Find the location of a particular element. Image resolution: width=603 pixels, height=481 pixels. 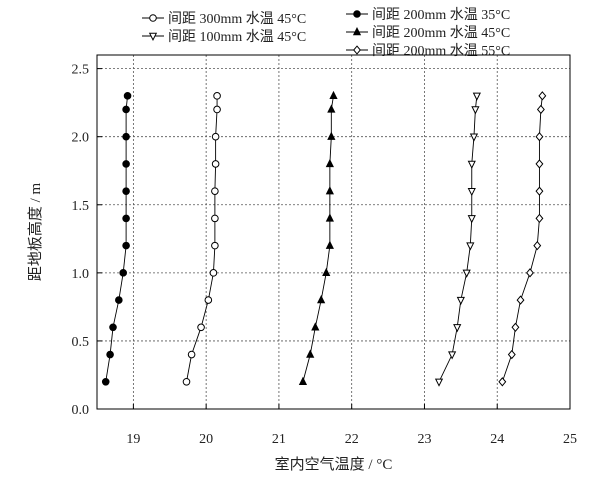

legend-item: 间距 200mm 水温 35°C is located at coordinates (428, 15).